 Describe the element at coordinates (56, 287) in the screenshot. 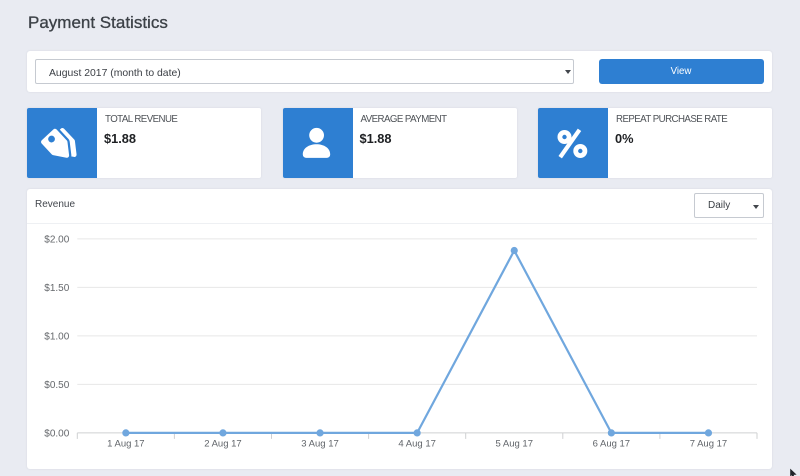

I see `svg-text: $1.50` at that location.